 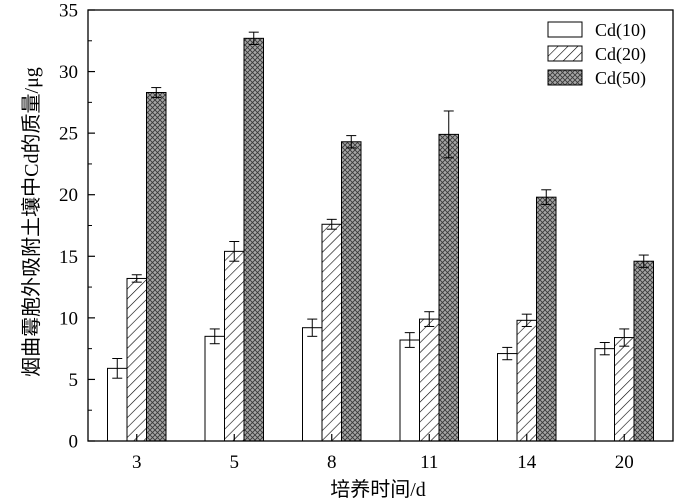 I want to click on y-tick-label: 5, so click(x=74, y=380).